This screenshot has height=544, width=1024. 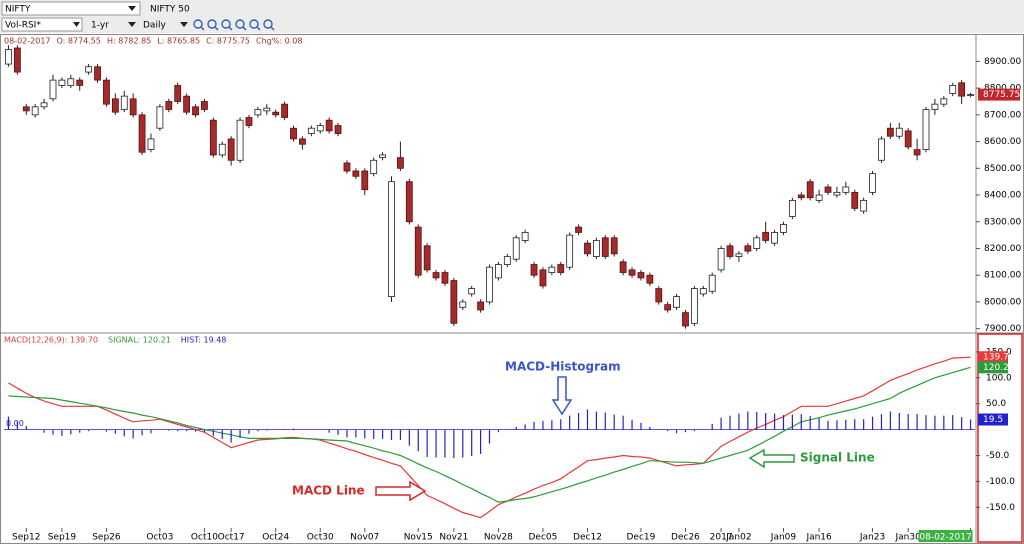 I want to click on axis-selection, so click(x=1000, y=438).